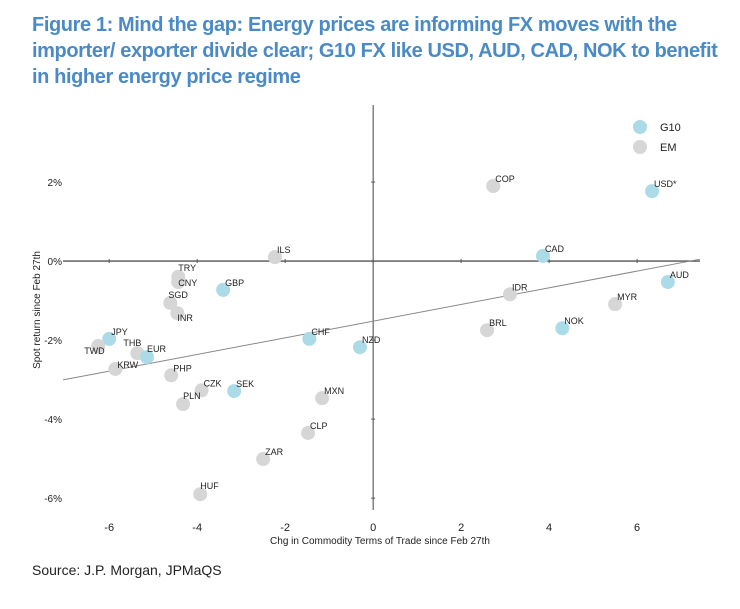  I want to click on x-tick-label: 4, so click(549, 528).